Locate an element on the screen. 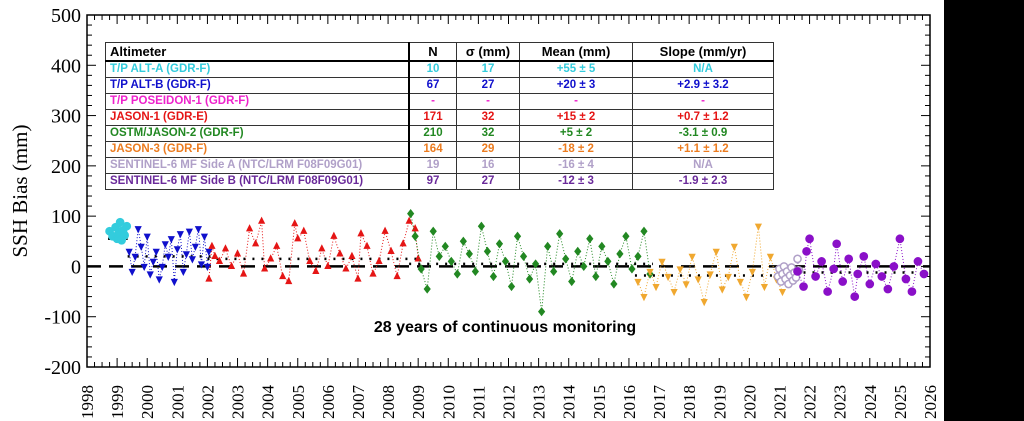 This screenshot has height=421, width=1024. series-dotted-line is located at coordinates (710, 264).